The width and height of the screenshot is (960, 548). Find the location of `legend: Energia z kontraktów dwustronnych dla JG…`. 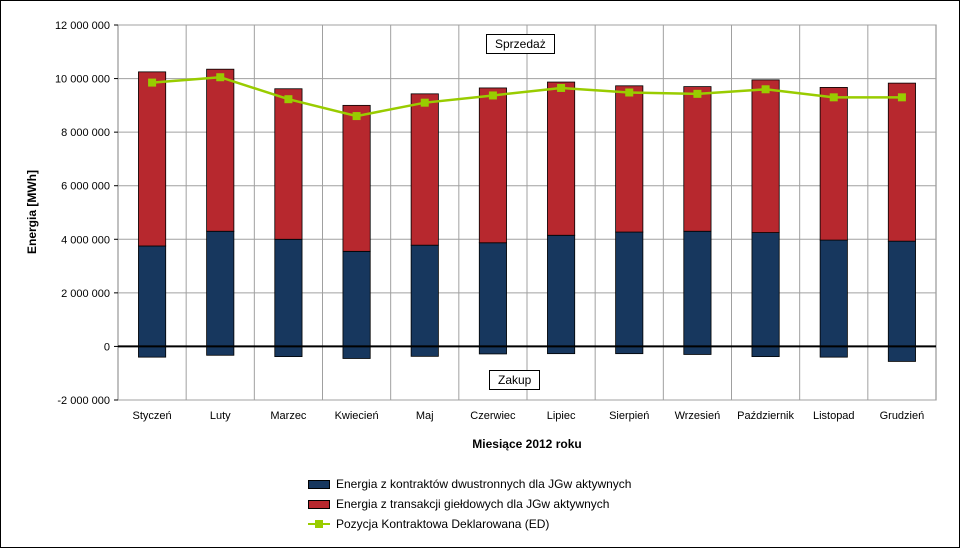

legend: Energia z kontraktów dwustronnych dla JG… is located at coordinates (469, 504).